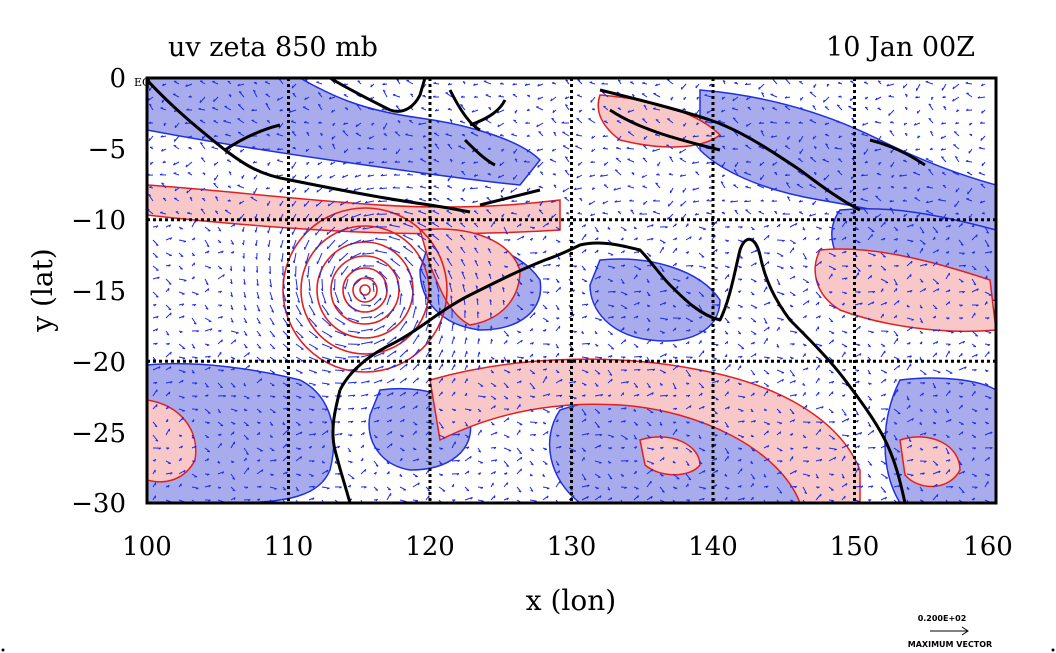  Describe the element at coordinates (147, 547) in the screenshot. I see `x-tick-label: 100` at that location.